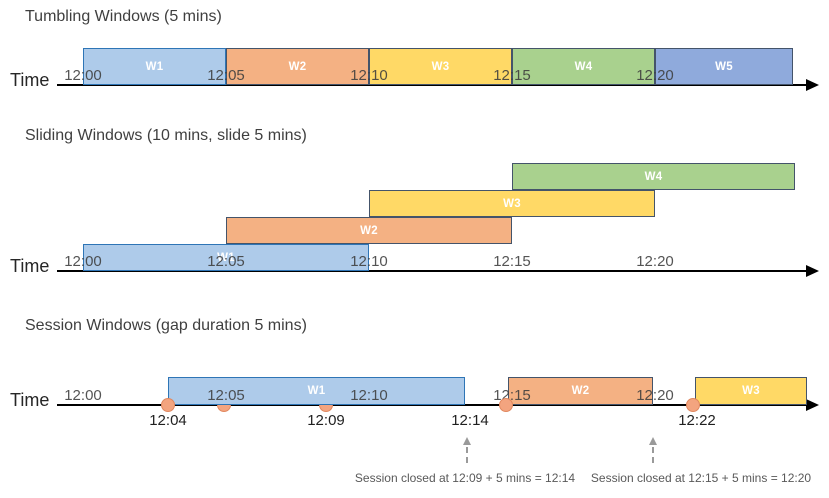 The height and width of the screenshot is (498, 829). Describe the element at coordinates (512, 261) in the screenshot. I see `sliding-tick-label: 12:15` at that location.